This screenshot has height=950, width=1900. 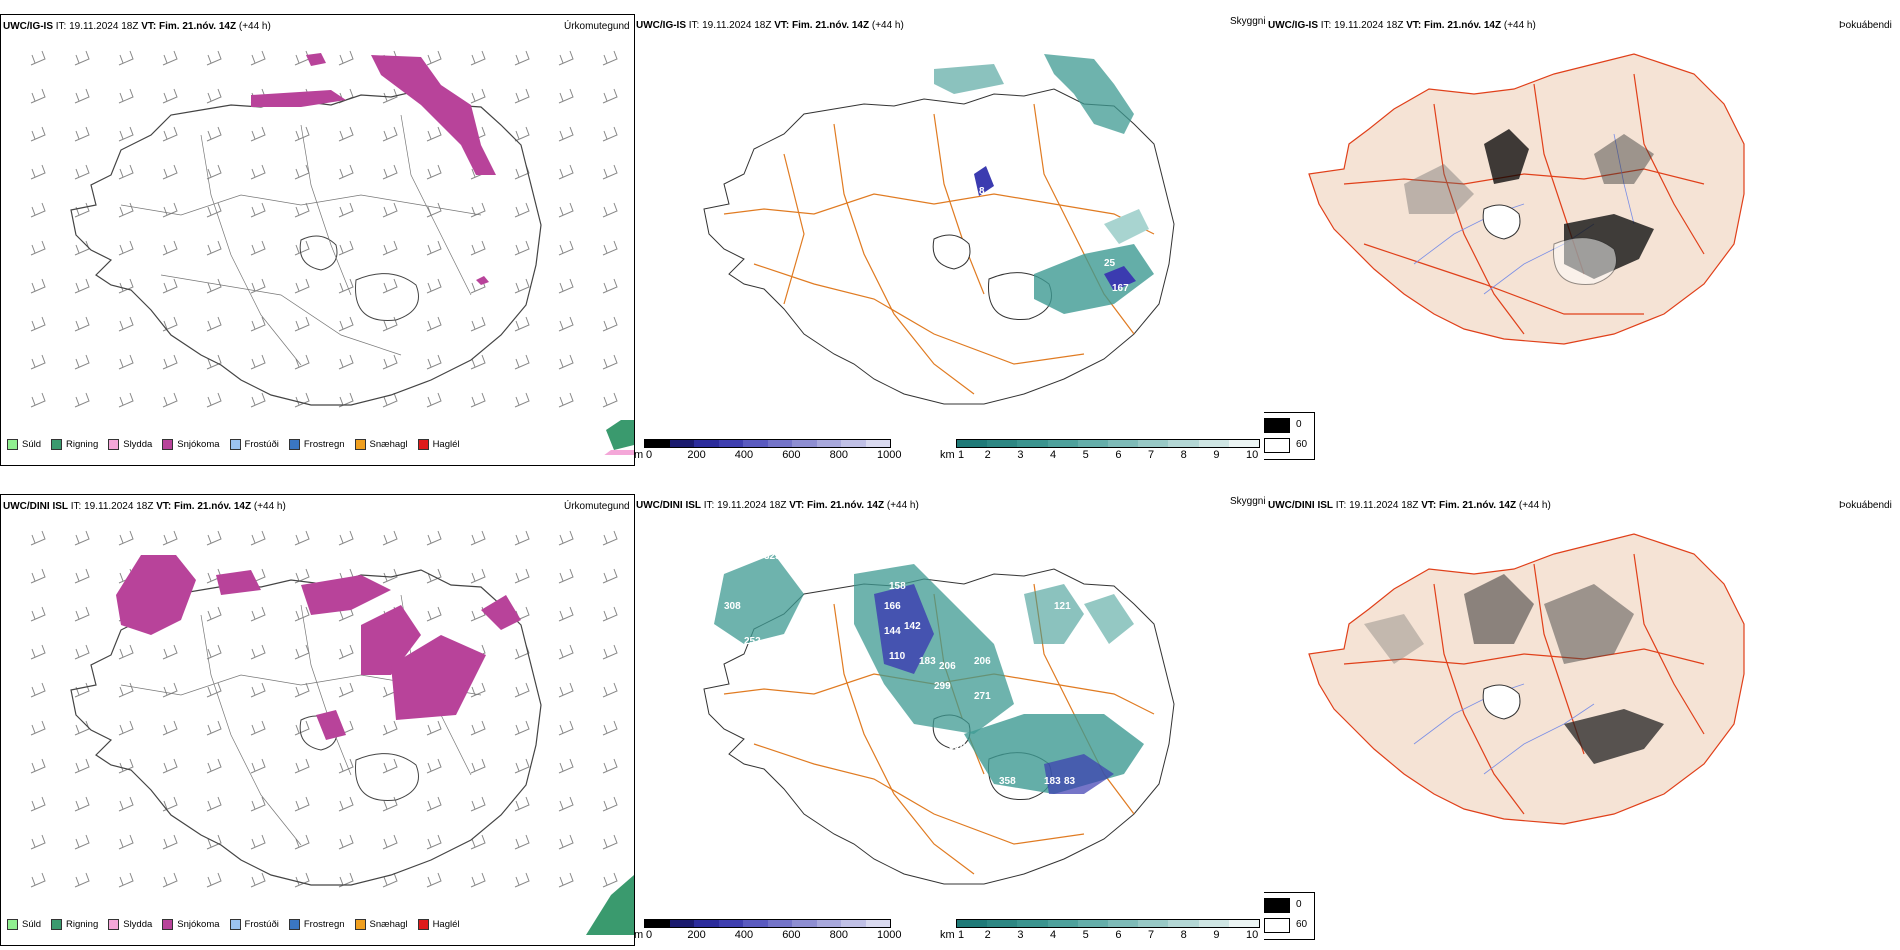 I want to click on cloud-base-label: 252, so click(x=752, y=641).